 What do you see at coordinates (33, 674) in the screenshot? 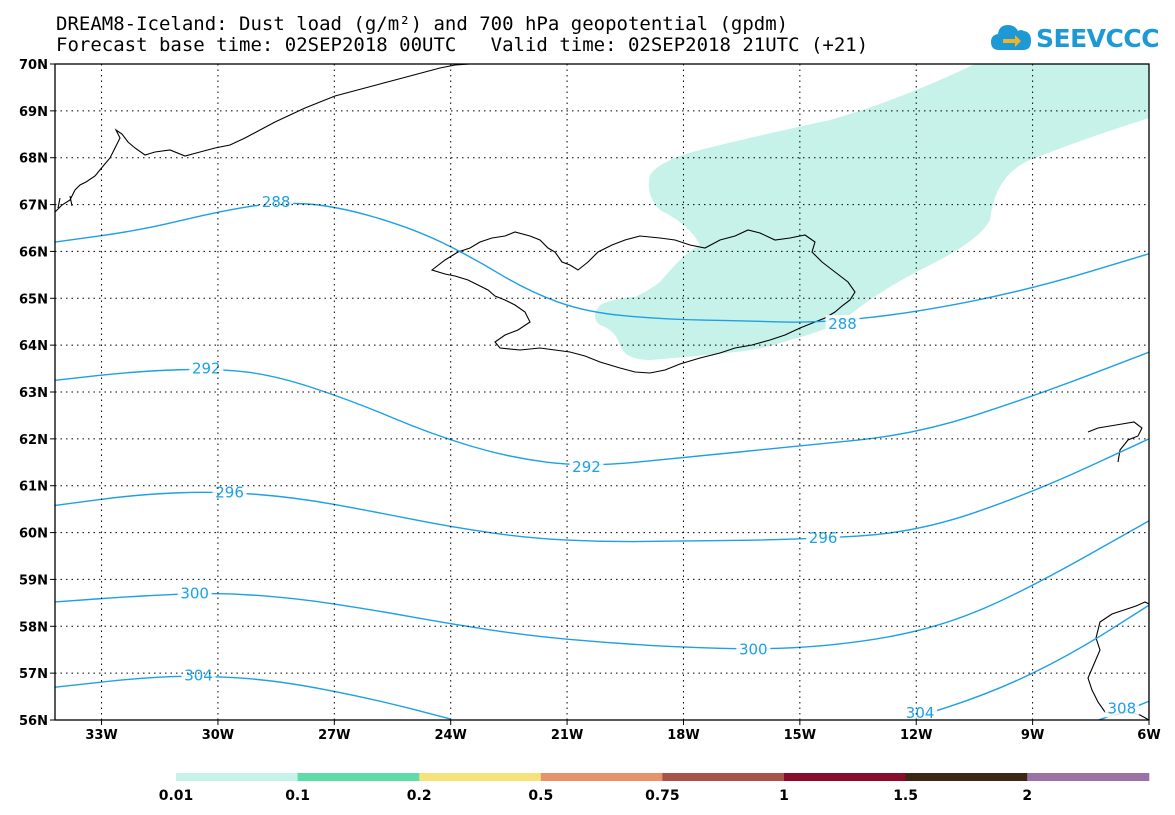
I see `lat-tick-label: 57N` at bounding box center [33, 674].